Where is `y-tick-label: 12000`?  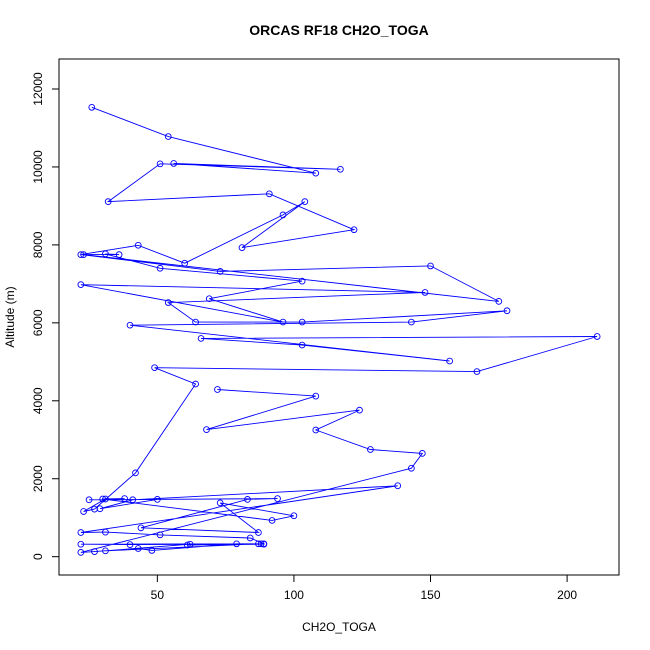 y-tick-label: 12000 is located at coordinates (38, 89).